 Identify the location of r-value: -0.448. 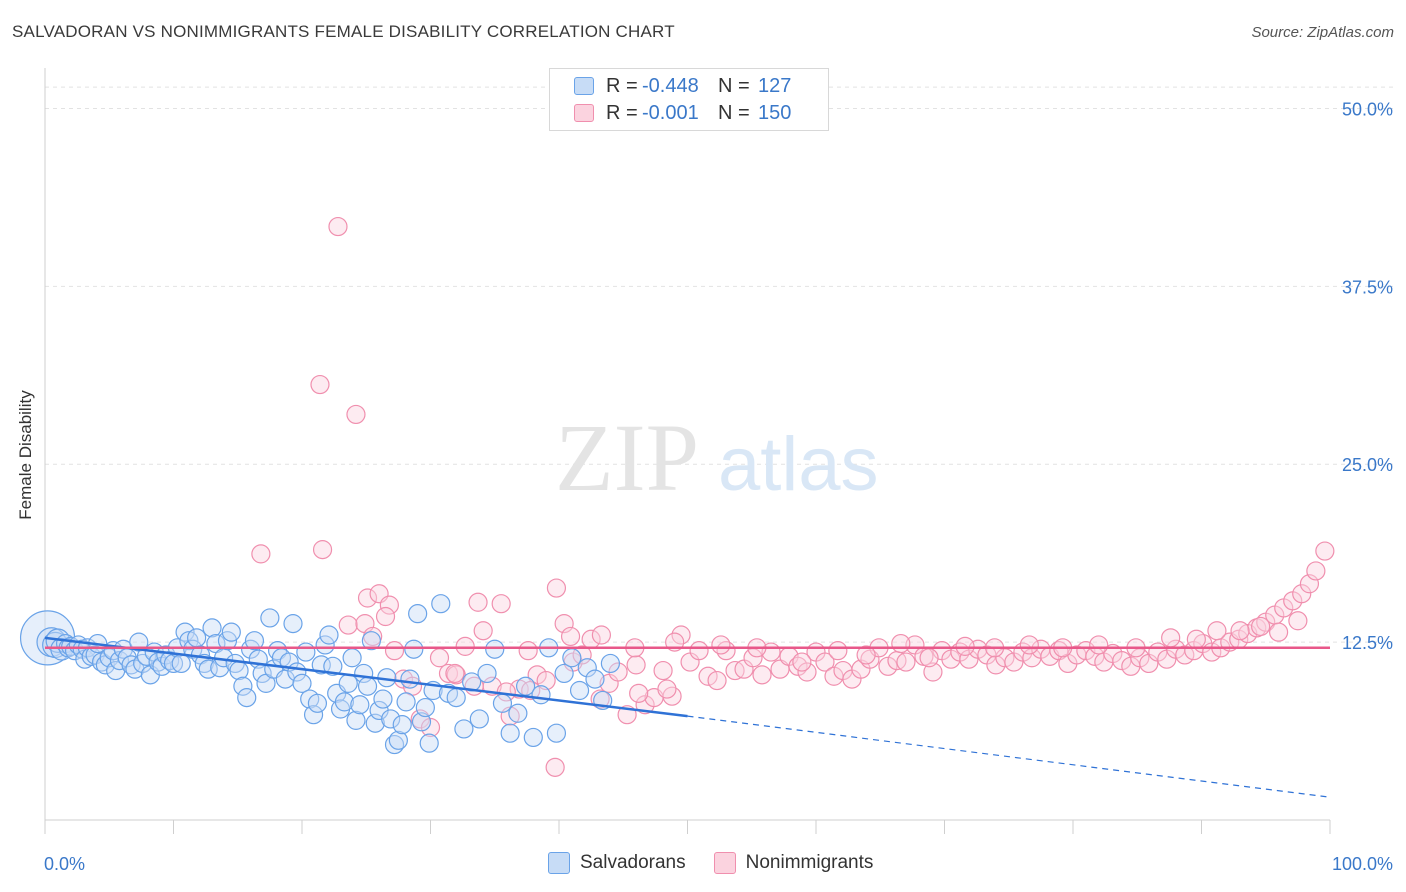
(670, 85).